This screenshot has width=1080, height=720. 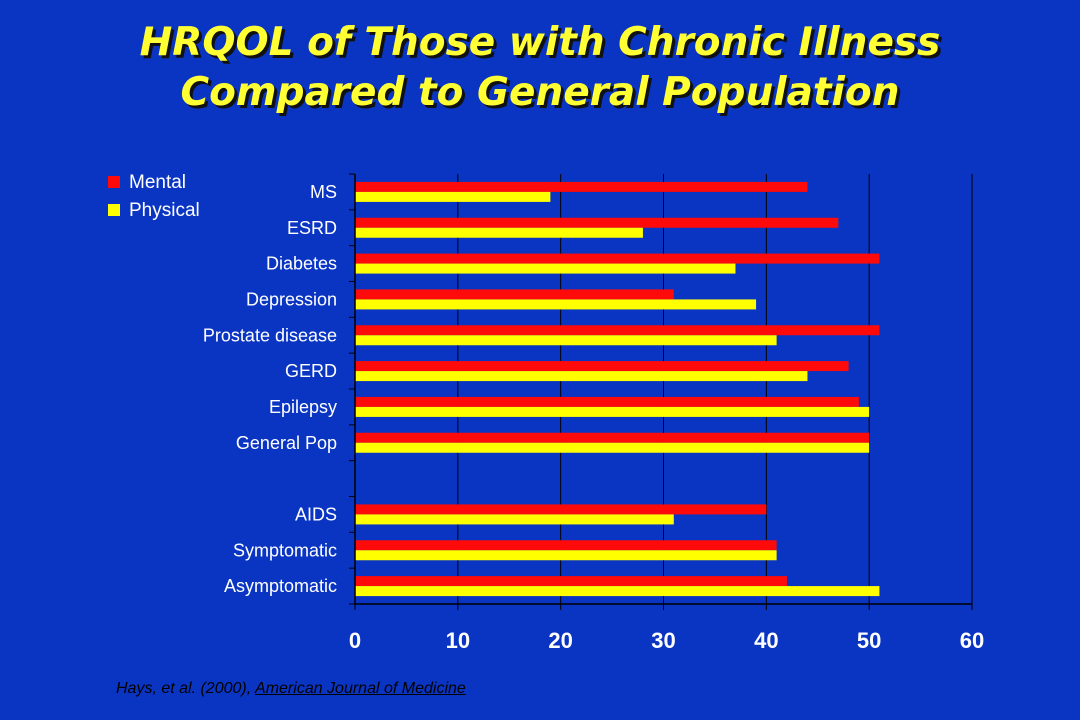 What do you see at coordinates (311, 371) in the screenshot?
I see `category-label-5: GERD` at bounding box center [311, 371].